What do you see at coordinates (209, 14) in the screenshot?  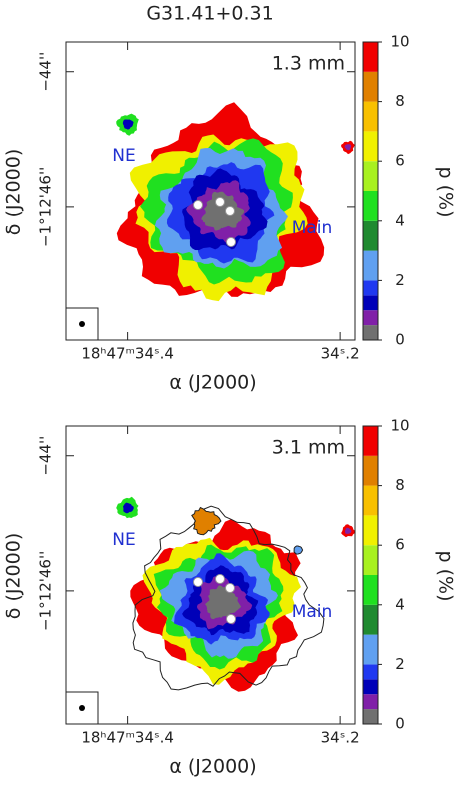 I see `chart-title: G31.41+0.31` at bounding box center [209, 14].